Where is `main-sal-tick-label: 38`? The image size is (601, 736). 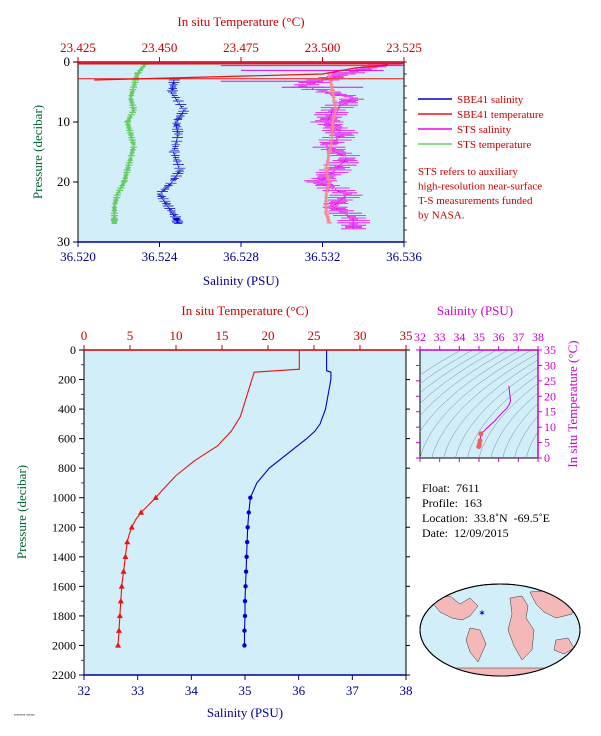
main-sal-tick-label: 38 is located at coordinates (406, 690).